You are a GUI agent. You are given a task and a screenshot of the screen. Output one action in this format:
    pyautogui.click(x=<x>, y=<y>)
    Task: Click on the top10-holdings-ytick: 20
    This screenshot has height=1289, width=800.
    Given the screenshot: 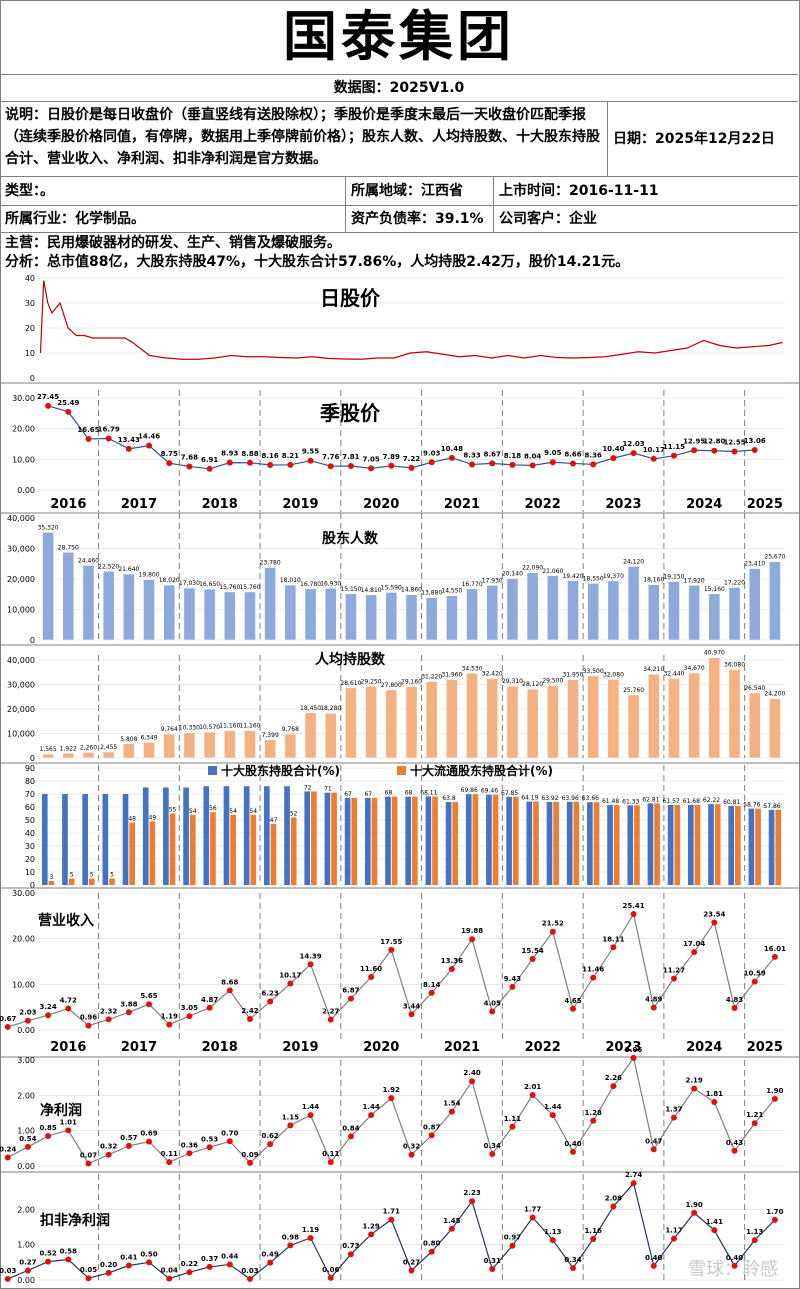 What is the action you would take?
    pyautogui.click(x=30, y=859)
    